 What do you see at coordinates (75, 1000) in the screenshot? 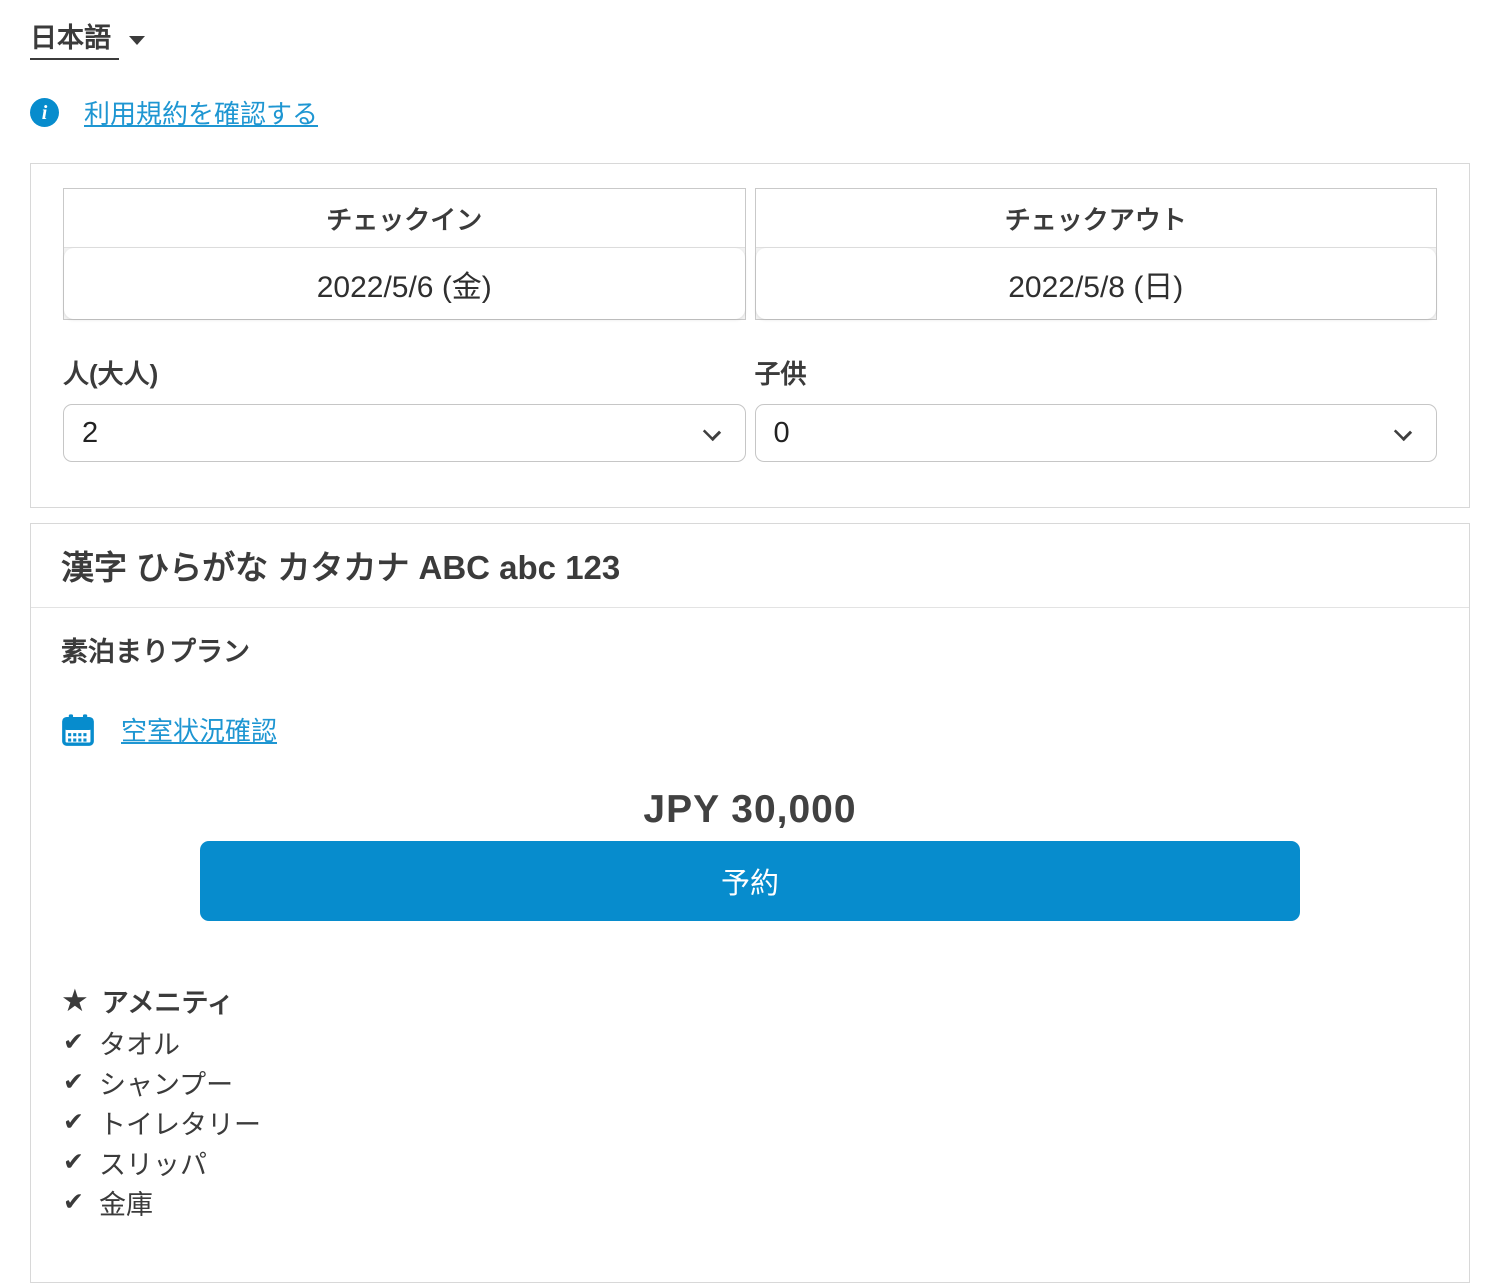
I see `star-icon: ★` at bounding box center [75, 1000].